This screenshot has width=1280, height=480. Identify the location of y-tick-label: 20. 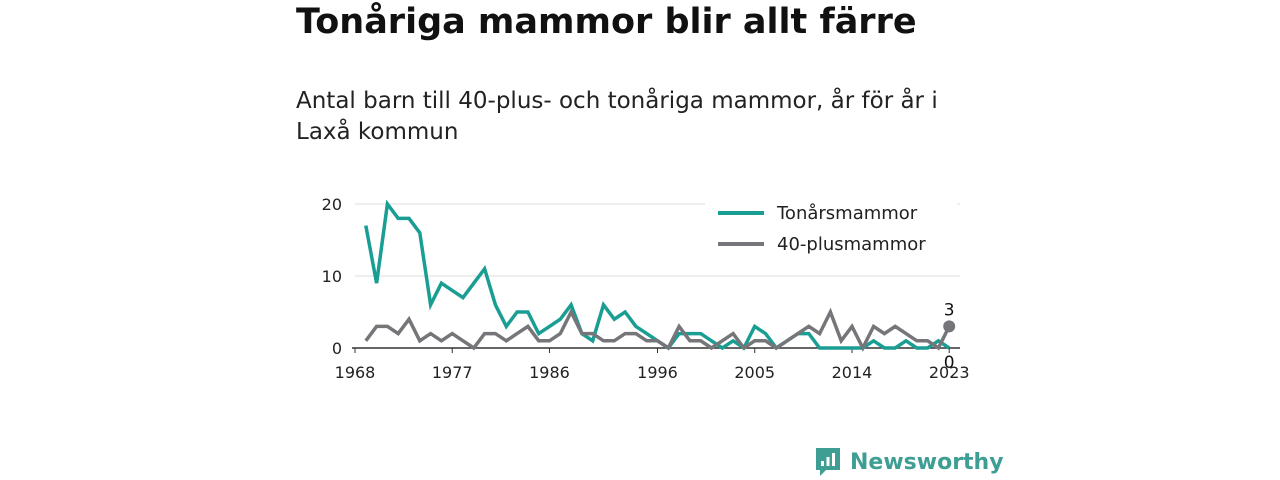
(332, 204).